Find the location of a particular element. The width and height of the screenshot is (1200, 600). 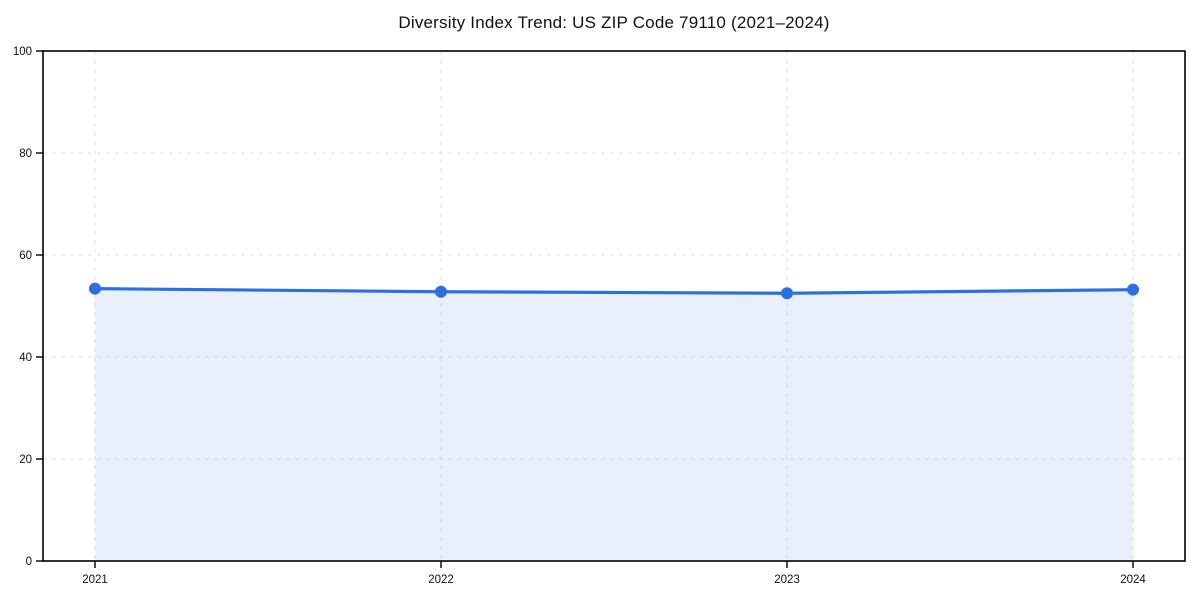

y-tick-label: 0 is located at coordinates (29, 562).